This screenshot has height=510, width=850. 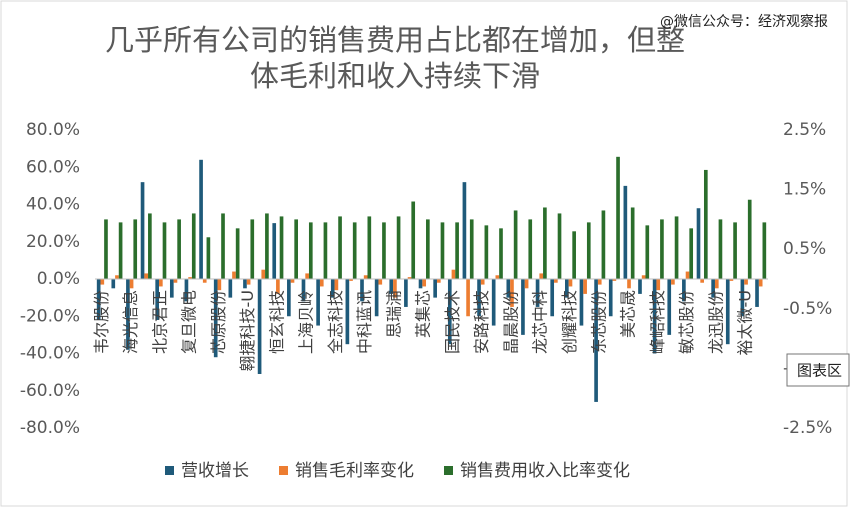 What do you see at coordinates (169, 470) in the screenshot?
I see `legend-swatch` at bounding box center [169, 470].